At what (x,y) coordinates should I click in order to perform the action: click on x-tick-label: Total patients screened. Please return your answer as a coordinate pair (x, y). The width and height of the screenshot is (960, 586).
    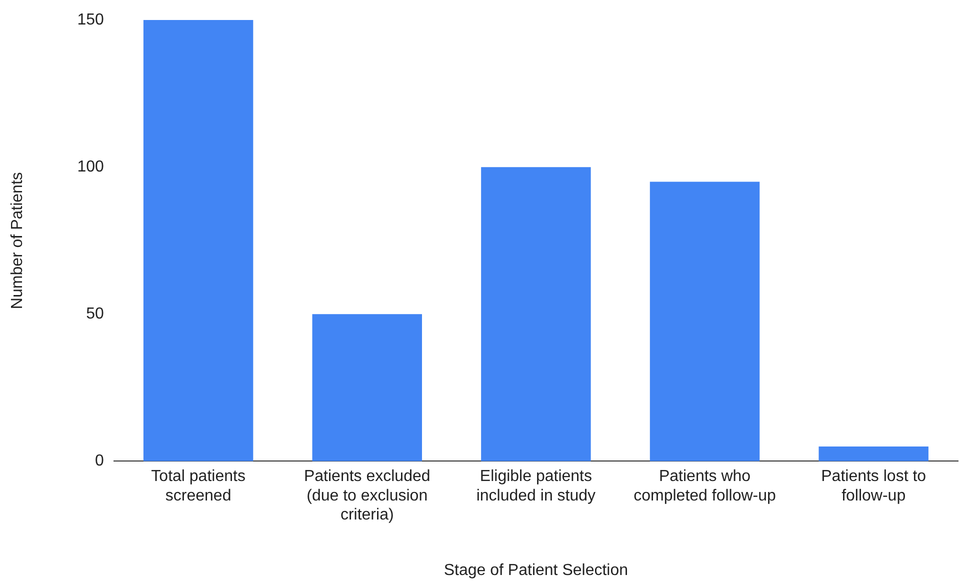
    Looking at the image, I should click on (198, 486).